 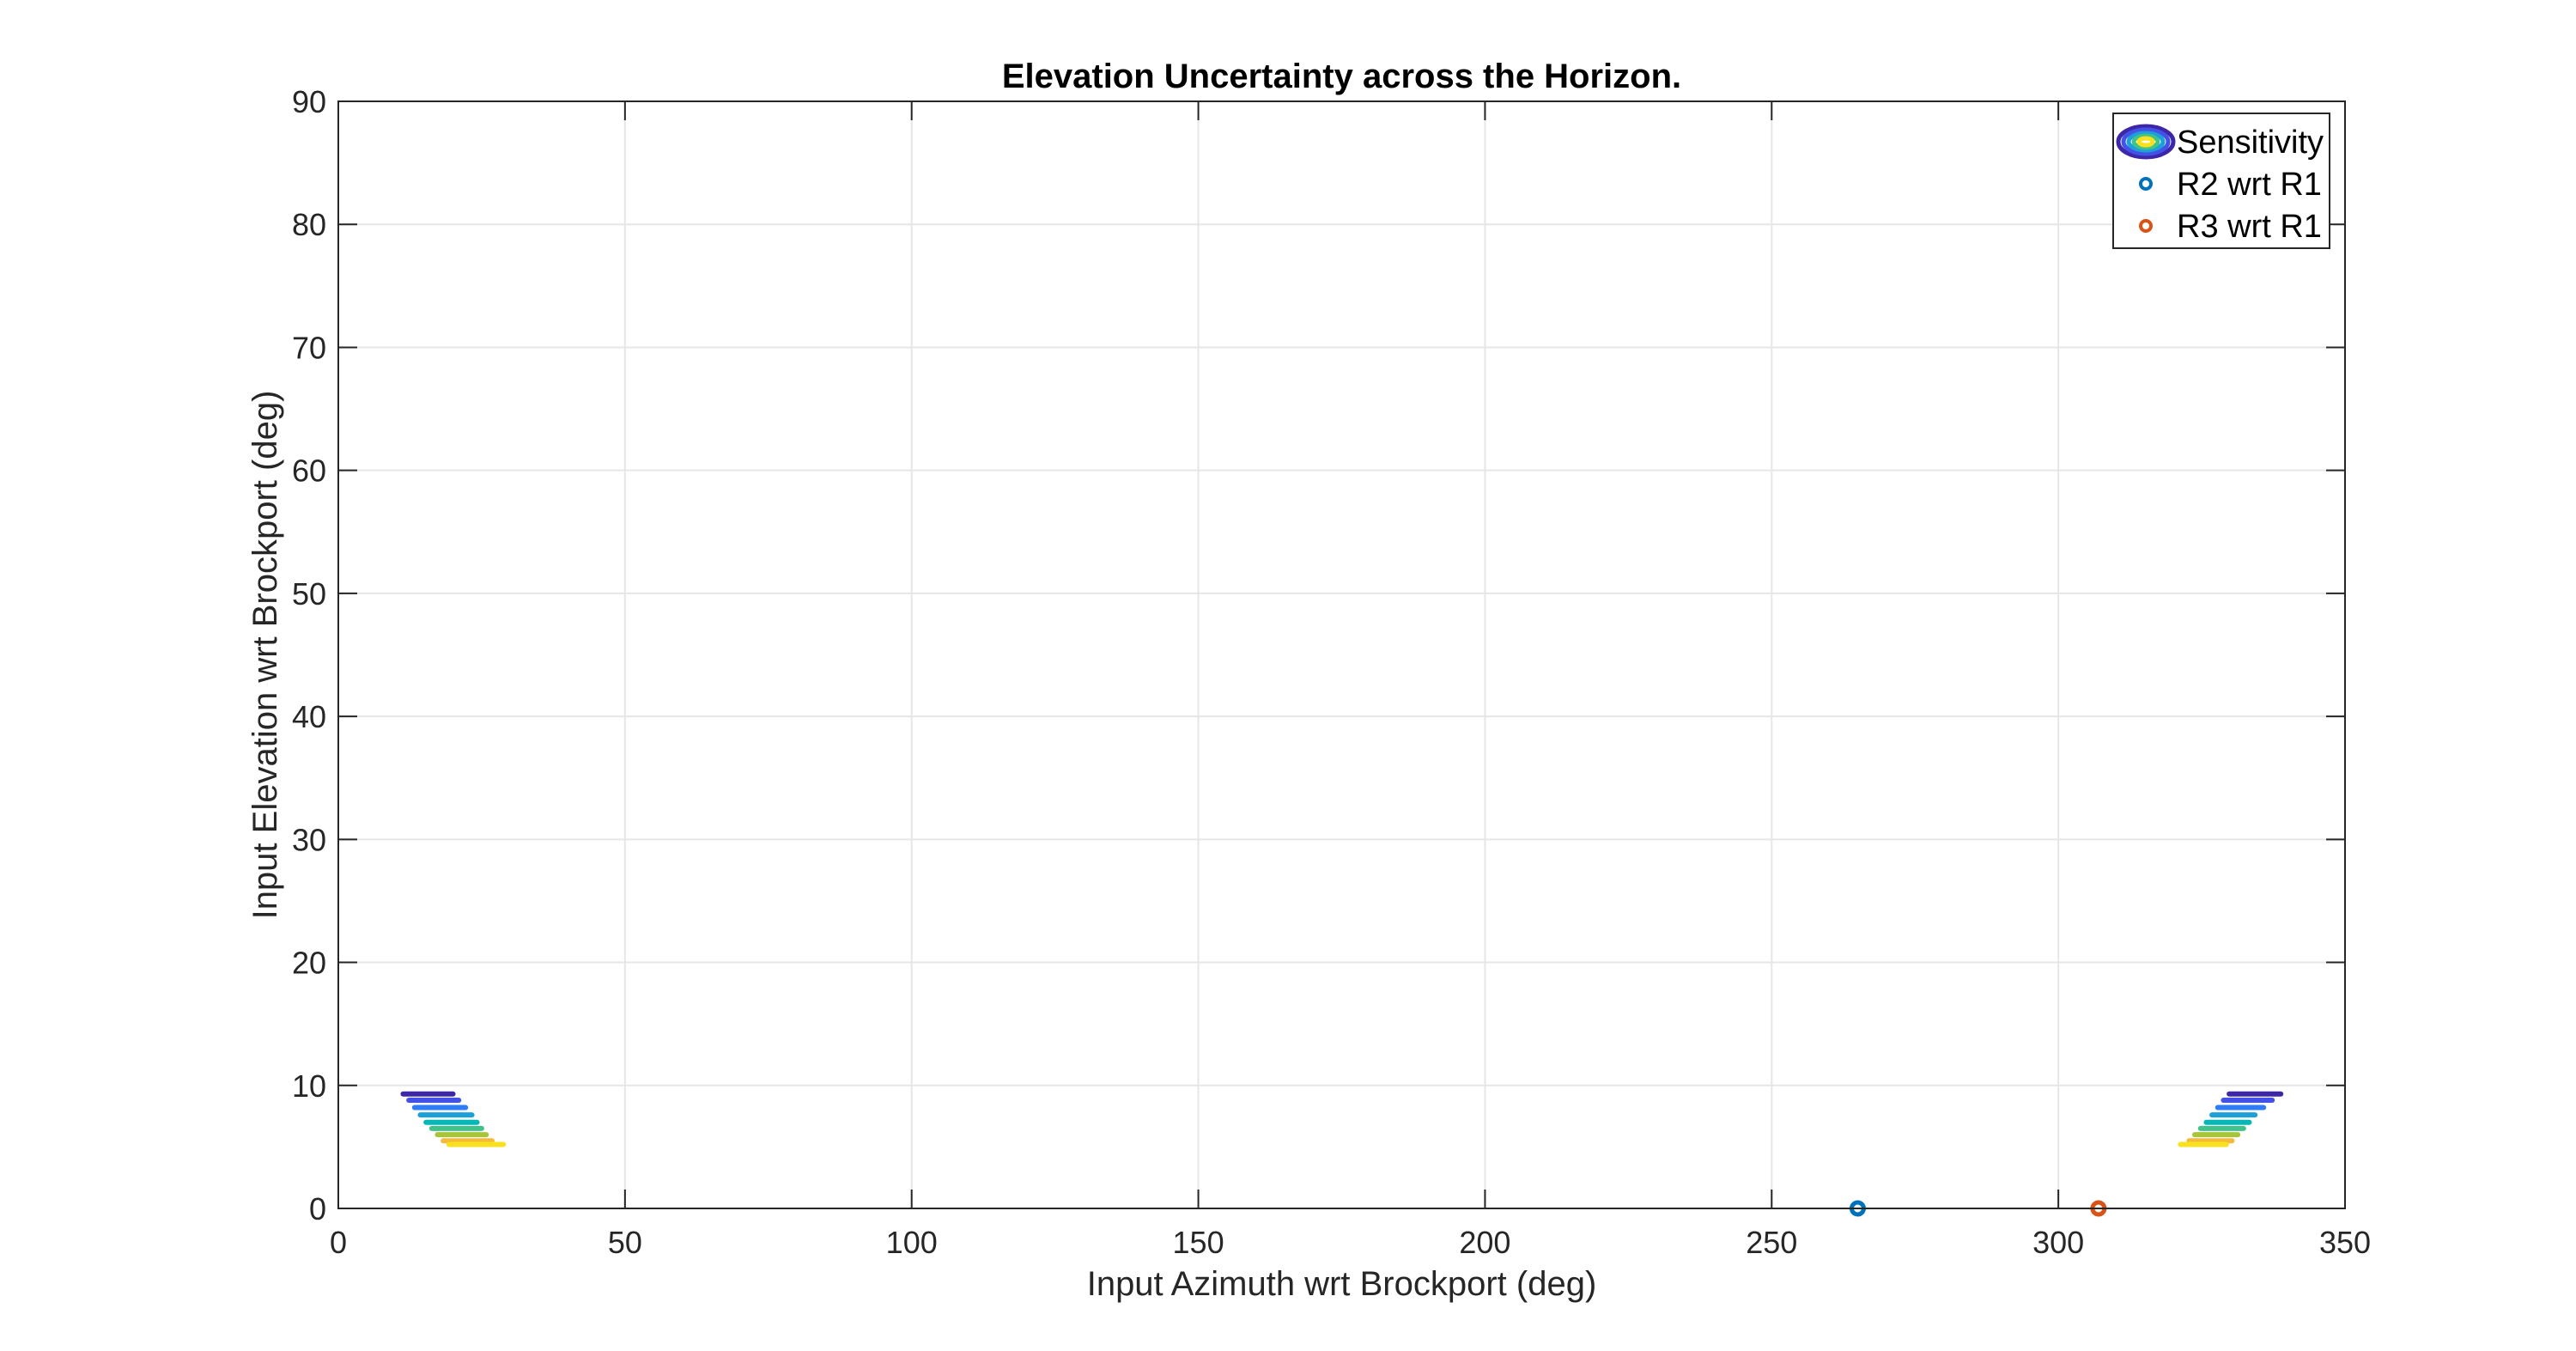 I want to click on y-tick-label: 70, so click(x=309, y=347).